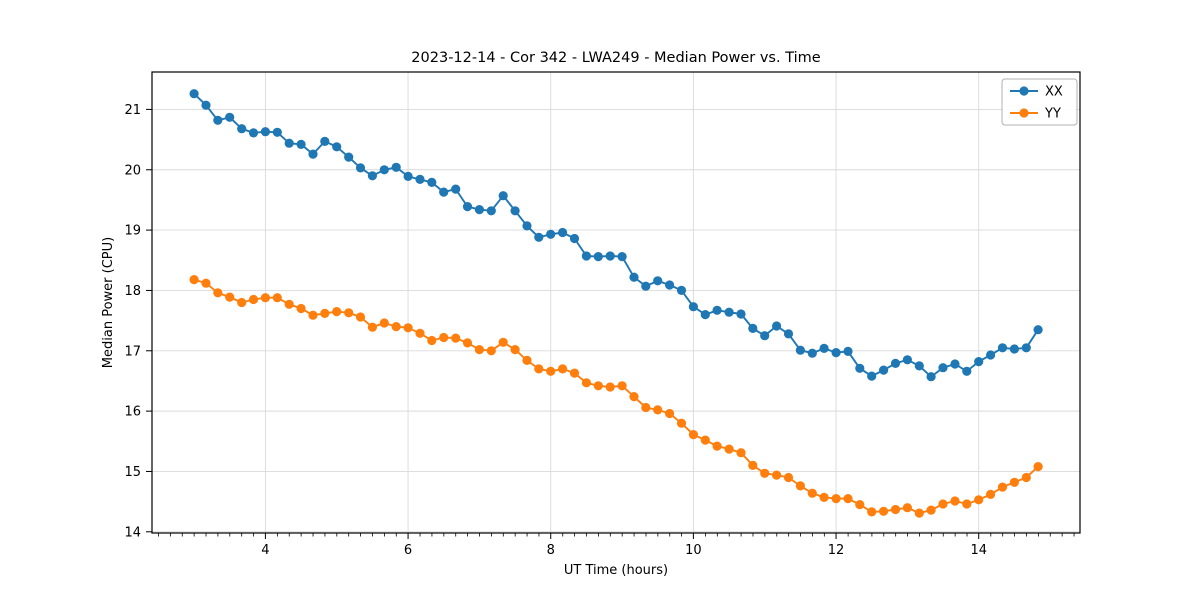 This screenshot has width=1200, height=600. I want to click on legend: XX YY, so click(1039, 102).